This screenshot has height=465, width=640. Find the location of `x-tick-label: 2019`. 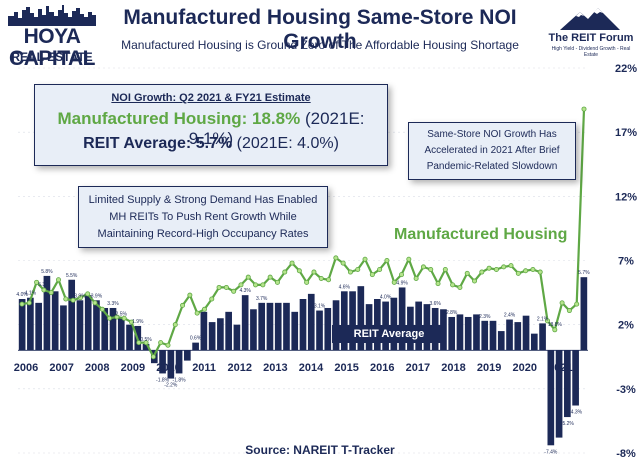

x-tick-label: 2019 is located at coordinates (489, 368).